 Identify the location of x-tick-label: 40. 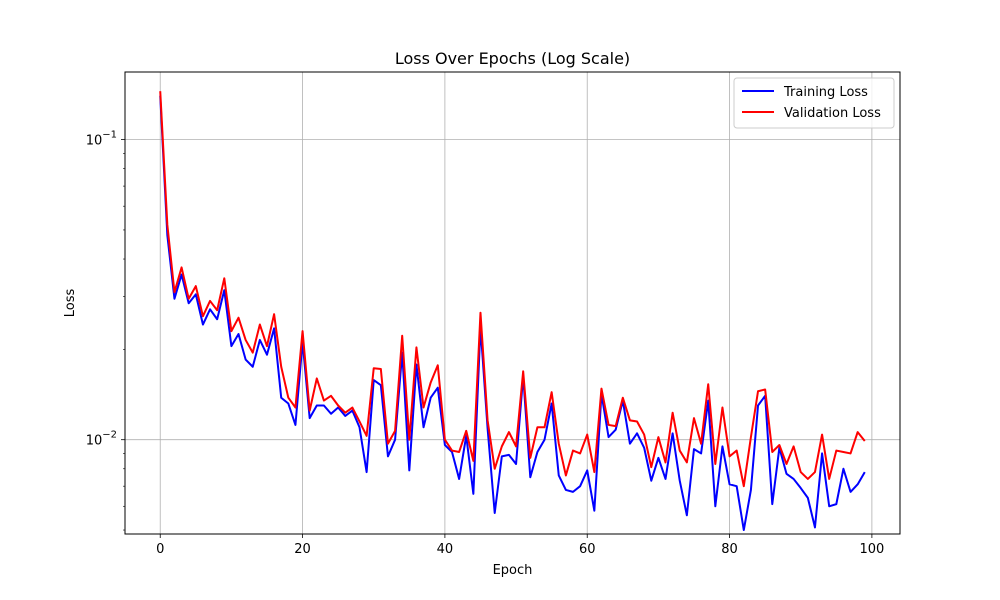
(445, 549).